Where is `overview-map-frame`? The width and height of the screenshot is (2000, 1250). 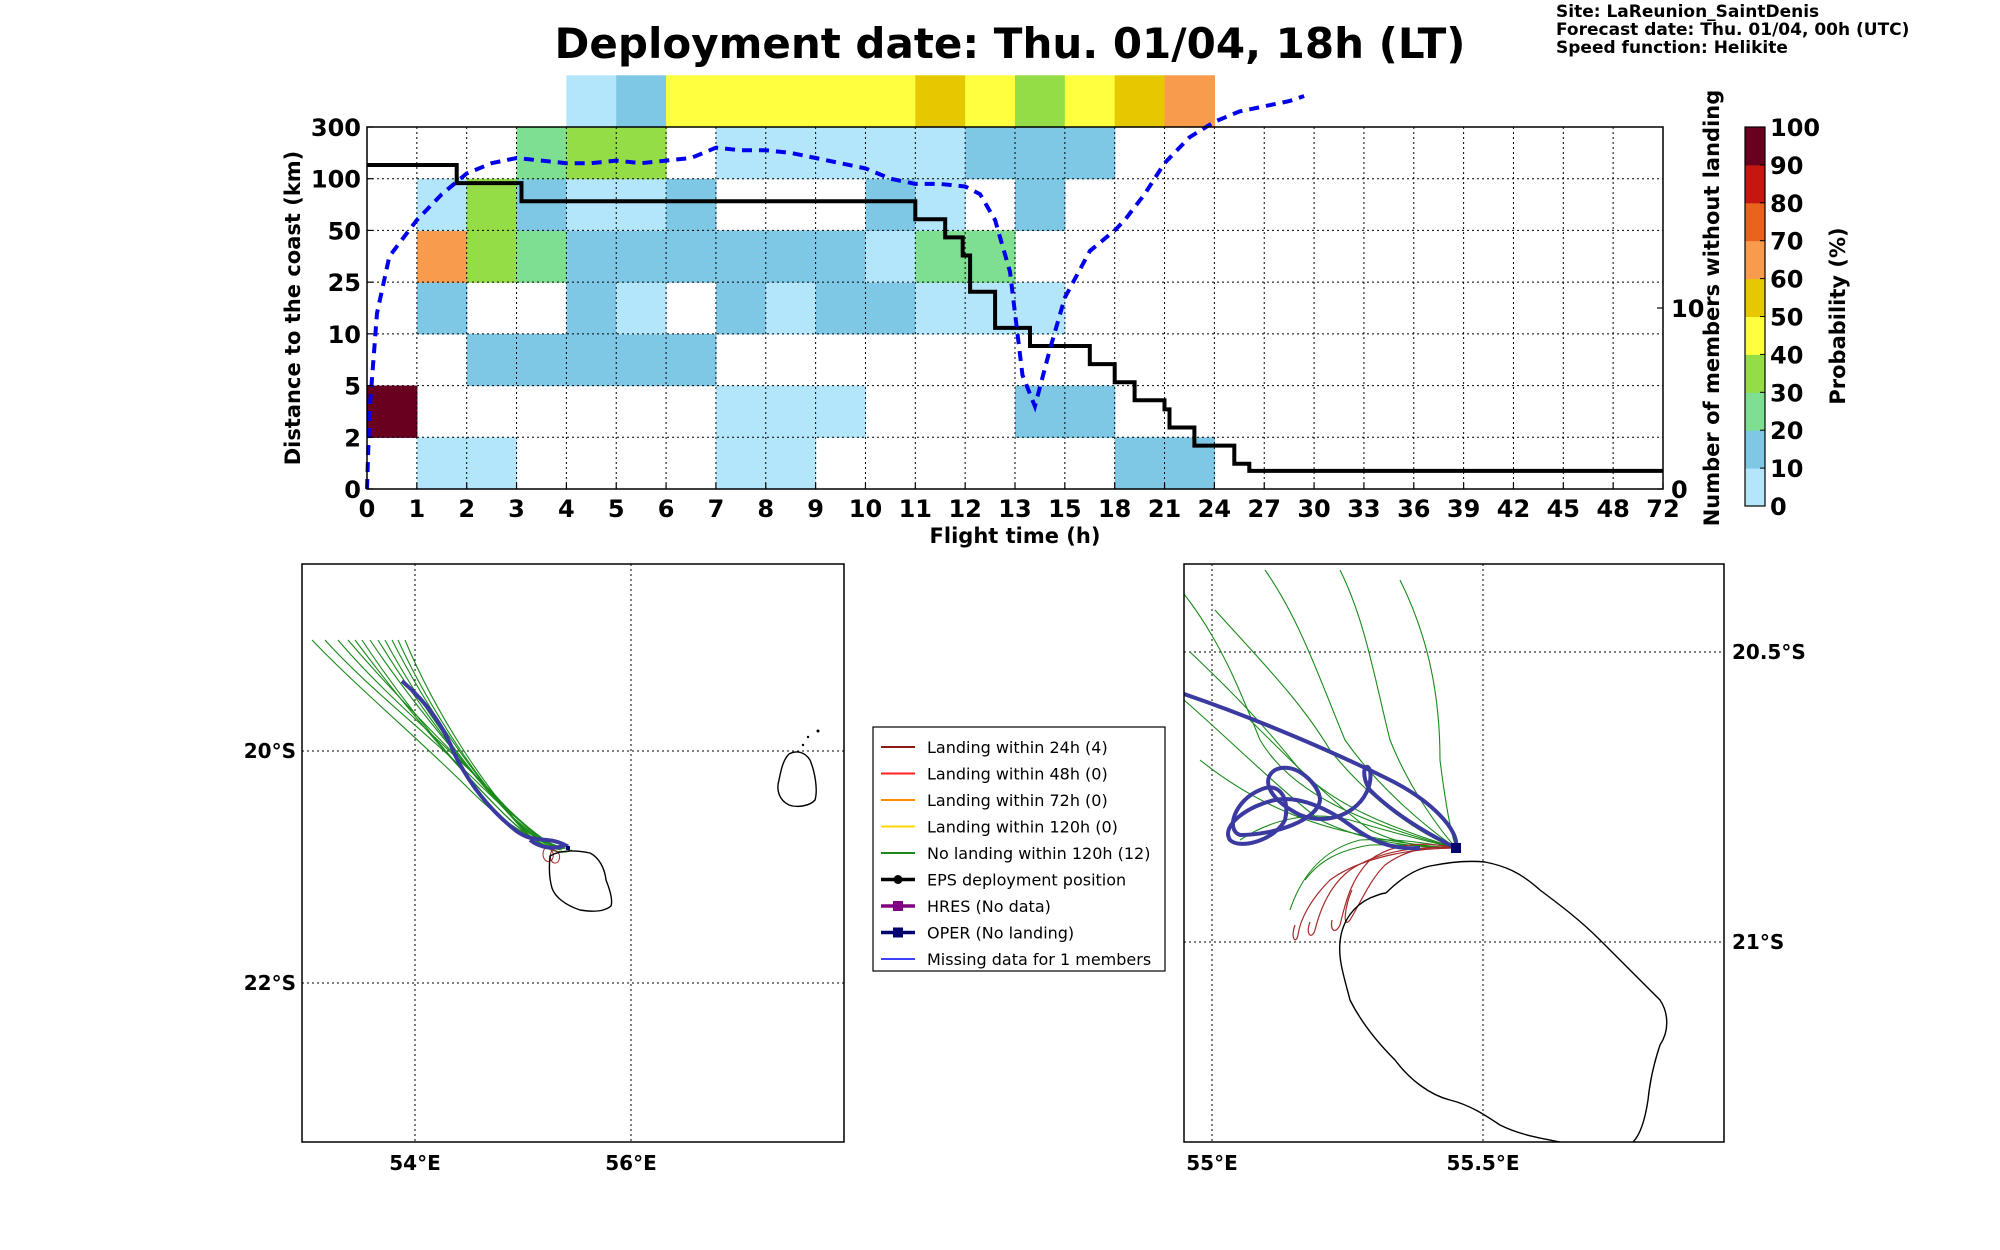 overview-map-frame is located at coordinates (573, 853).